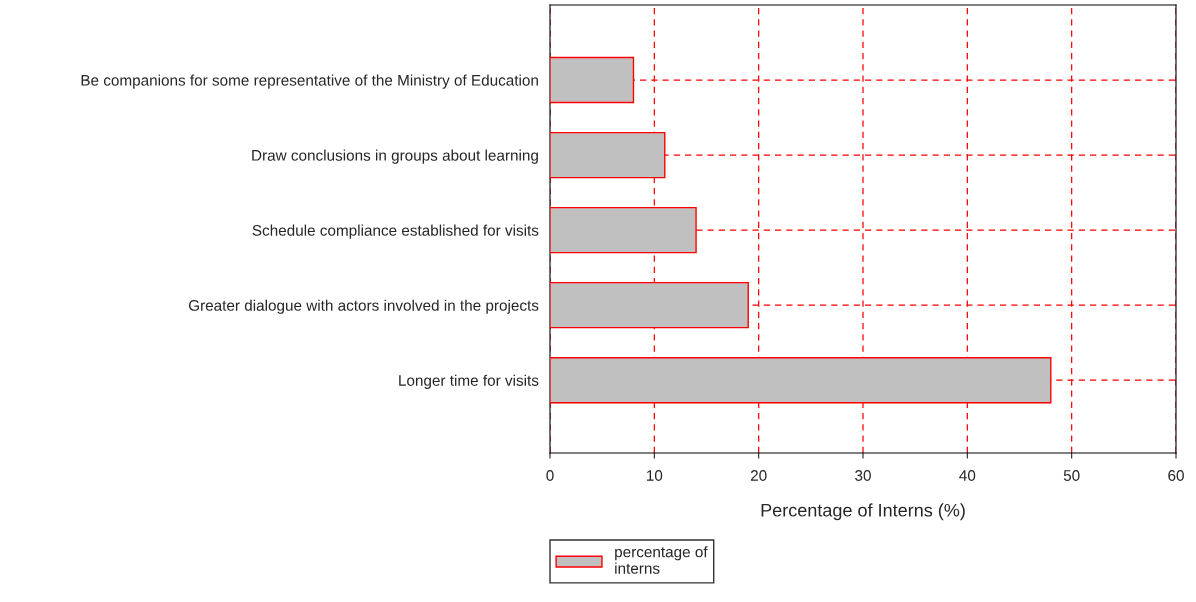  What do you see at coordinates (363, 306) in the screenshot?
I see `y-tick-label: Greater dialogue with actors involved in the projects` at bounding box center [363, 306].